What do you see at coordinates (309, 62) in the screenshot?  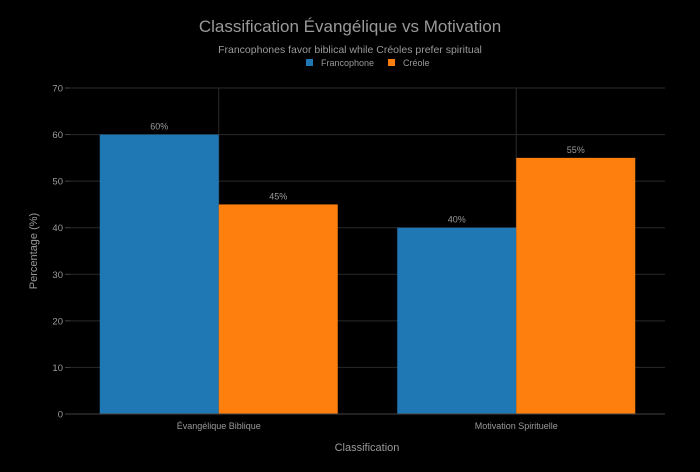 I see `legend-swatch-francophone` at bounding box center [309, 62].